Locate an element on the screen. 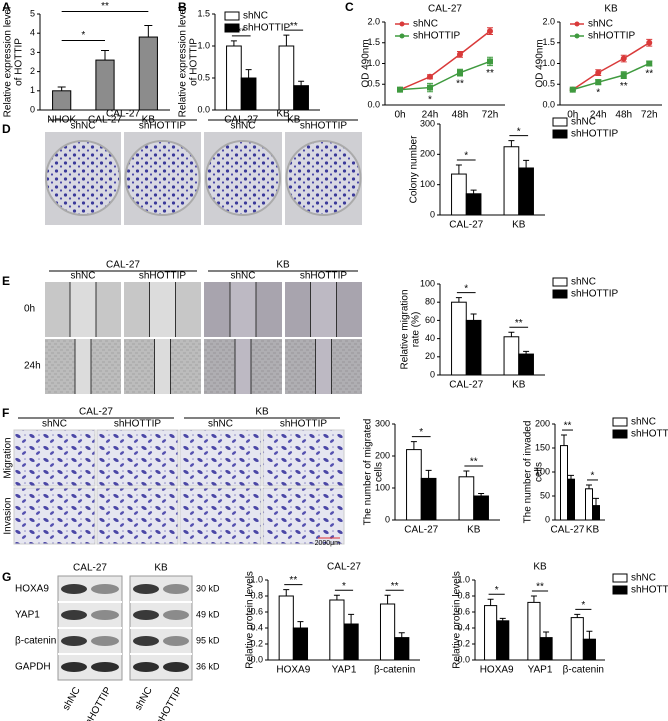 The image size is (668, 721). x-tick-label: β-catenin is located at coordinates (394, 670).